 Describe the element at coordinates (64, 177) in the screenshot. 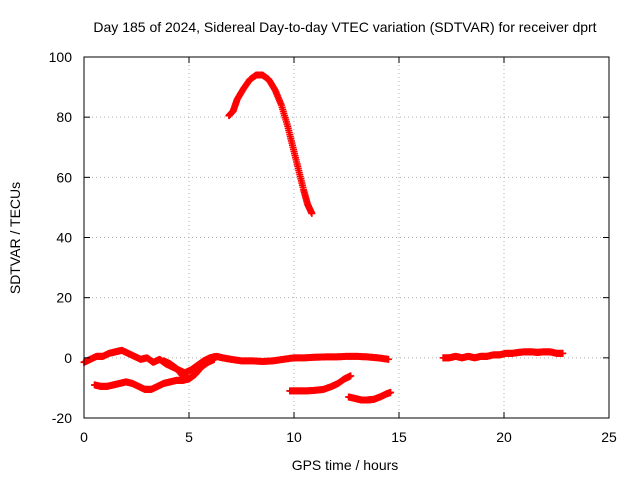

I see `y-tick-label: 60` at that location.